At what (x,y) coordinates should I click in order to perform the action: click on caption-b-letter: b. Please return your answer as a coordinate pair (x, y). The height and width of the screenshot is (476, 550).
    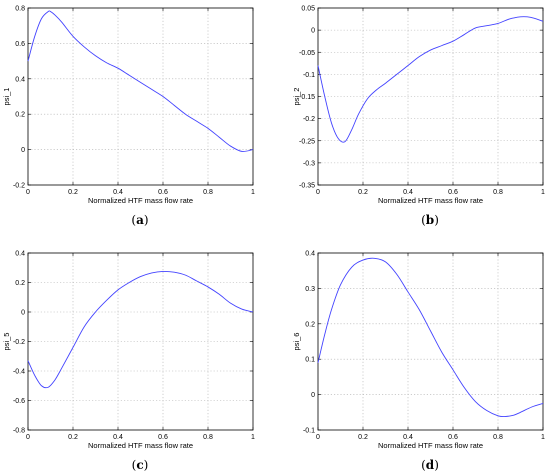
    Looking at the image, I should click on (430, 220).